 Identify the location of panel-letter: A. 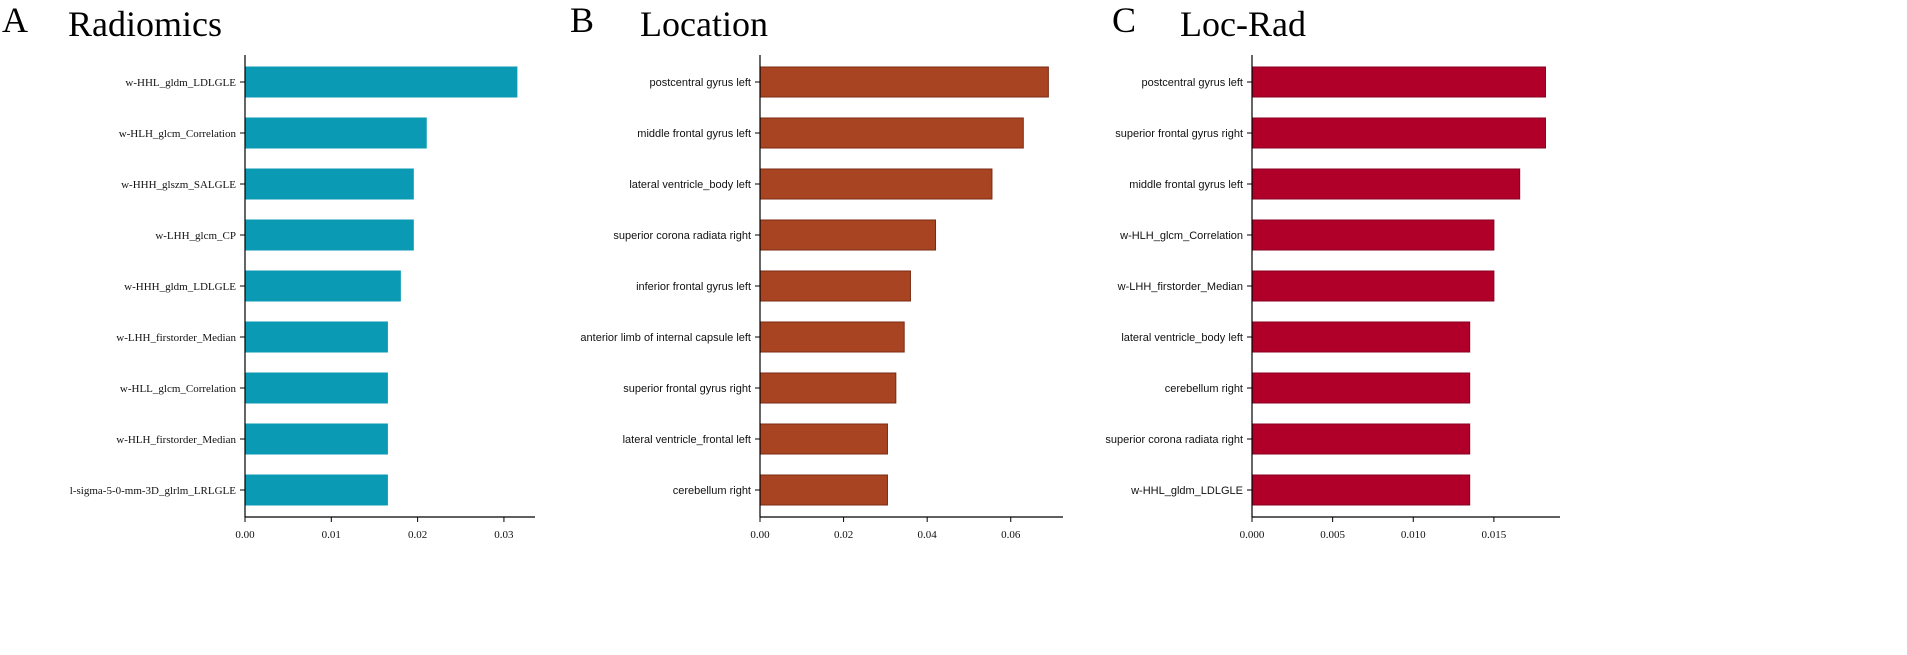
(15, 20).